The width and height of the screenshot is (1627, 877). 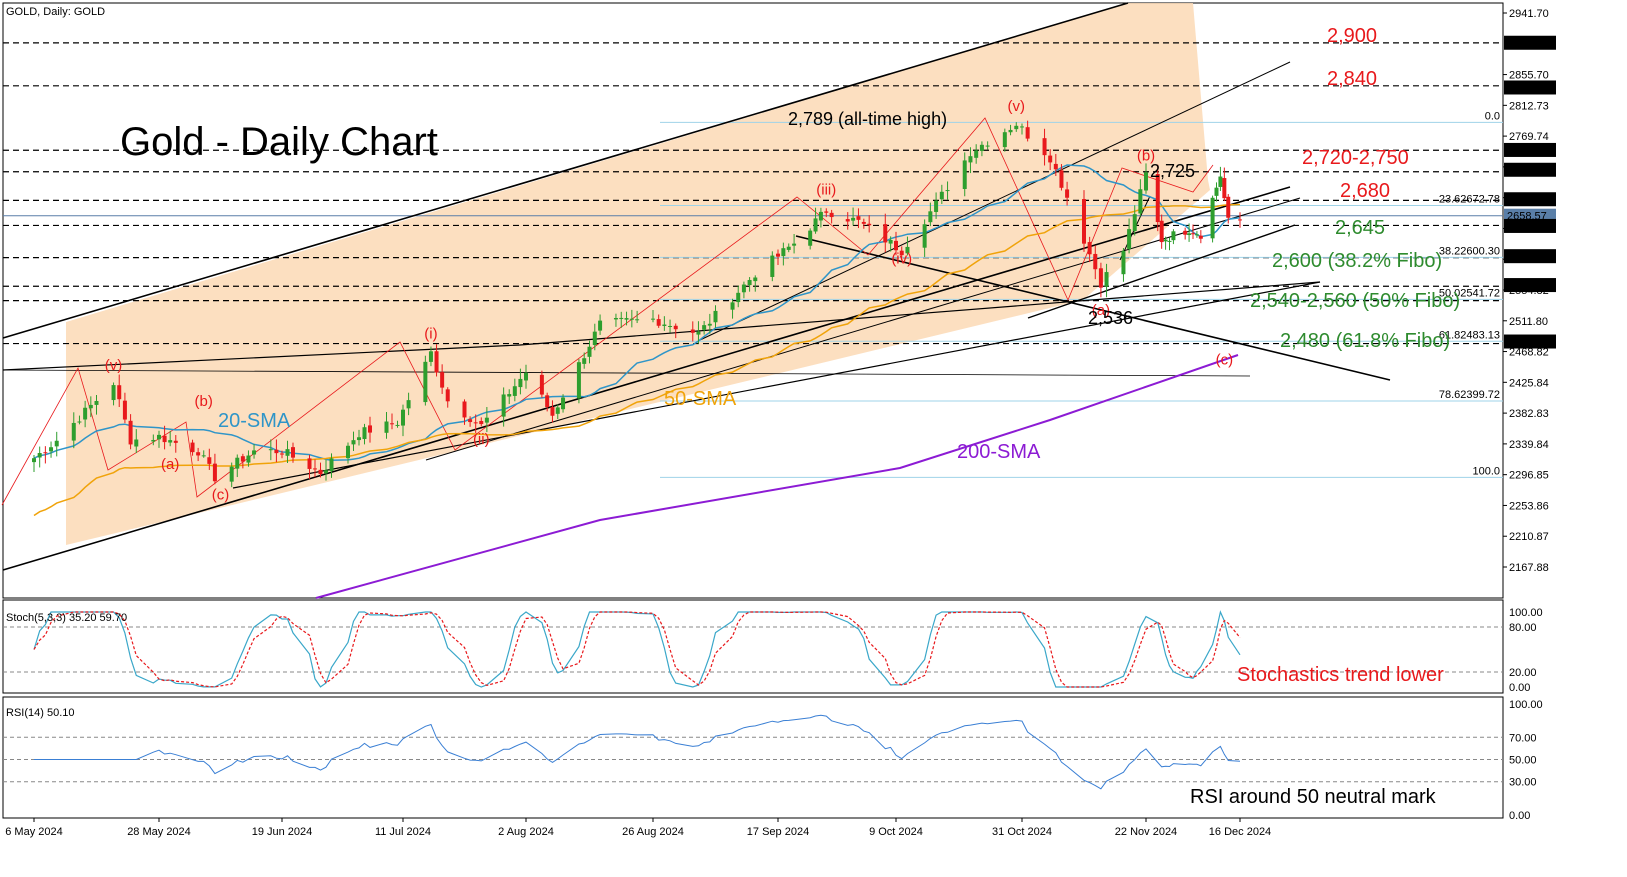 What do you see at coordinates (1469, 293) in the screenshot?
I see `fib-label-3: 50.02541.72` at bounding box center [1469, 293].